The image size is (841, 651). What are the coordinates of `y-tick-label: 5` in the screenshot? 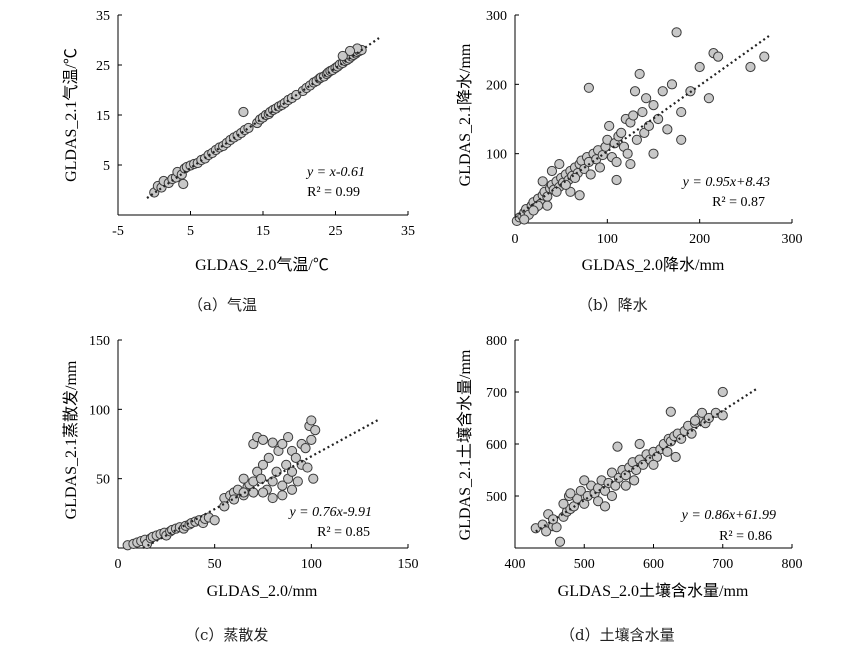 It's located at (106, 166).